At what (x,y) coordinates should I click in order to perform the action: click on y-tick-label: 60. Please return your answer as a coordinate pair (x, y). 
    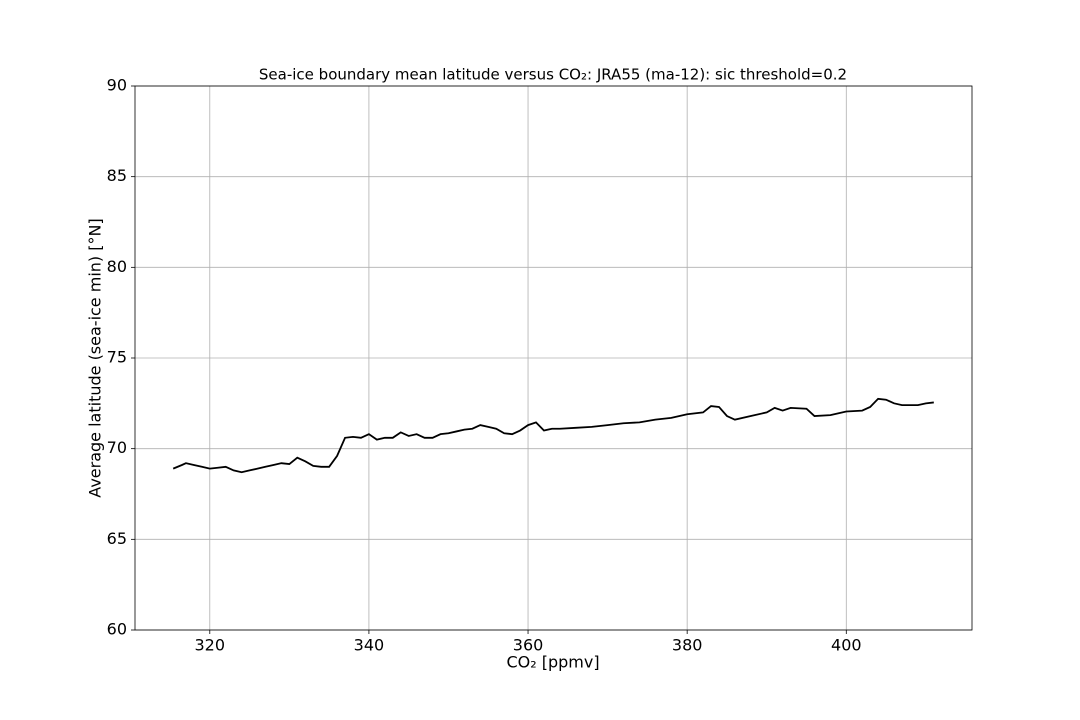
    Looking at the image, I should click on (117, 629).